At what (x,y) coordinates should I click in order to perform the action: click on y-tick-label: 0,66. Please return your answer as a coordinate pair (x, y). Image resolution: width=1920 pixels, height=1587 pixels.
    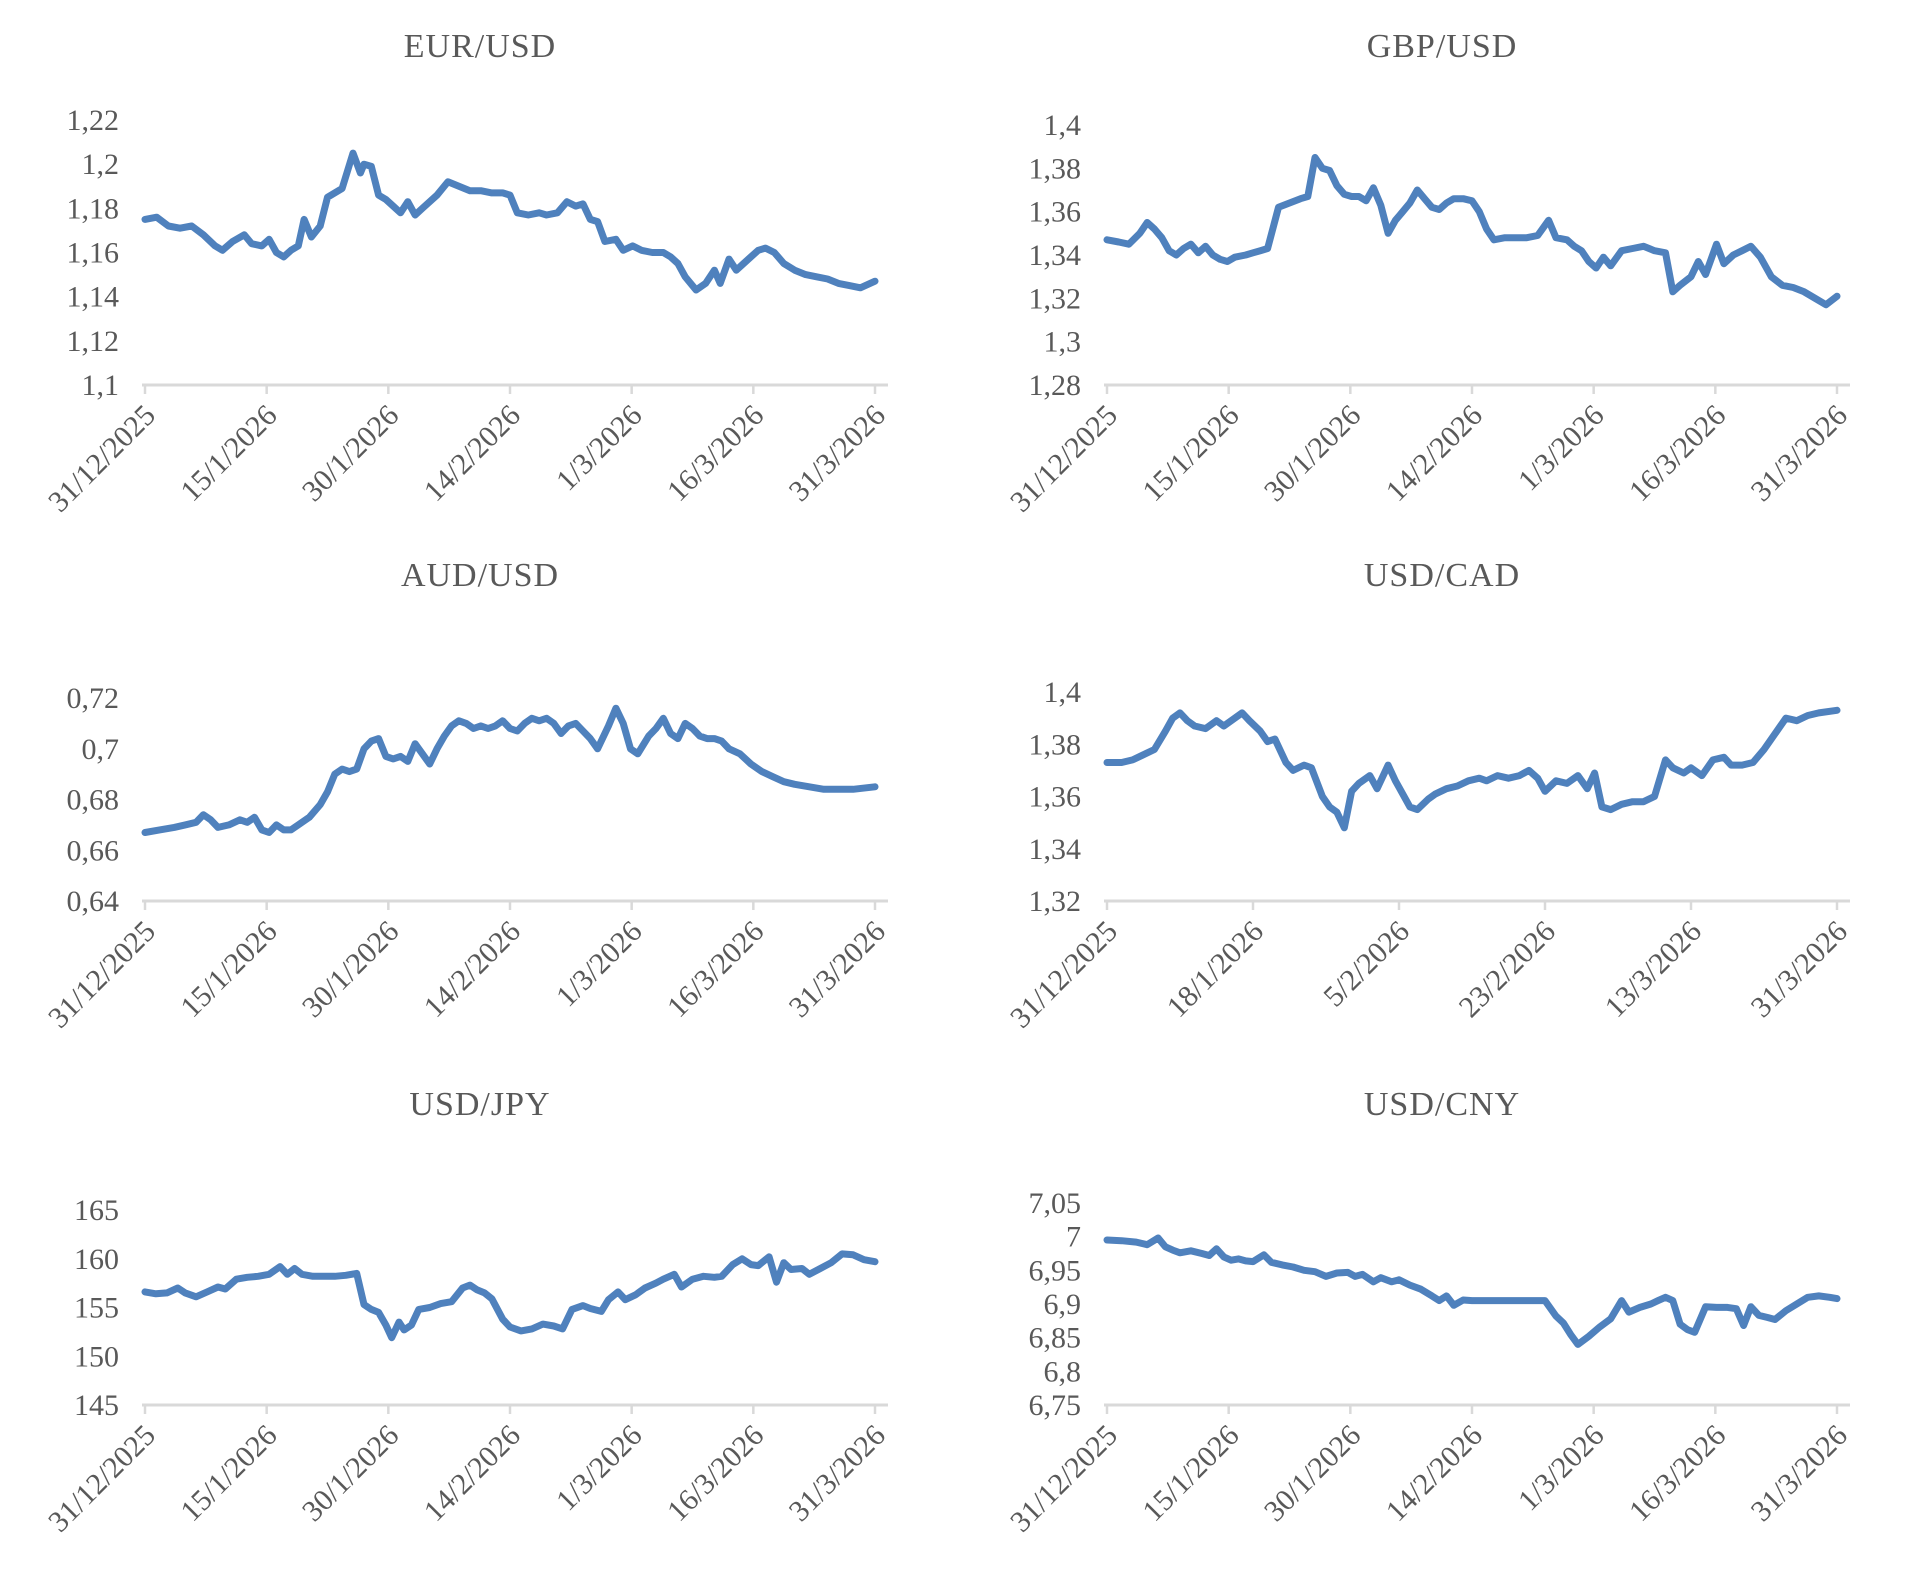
    Looking at the image, I should click on (93, 850).